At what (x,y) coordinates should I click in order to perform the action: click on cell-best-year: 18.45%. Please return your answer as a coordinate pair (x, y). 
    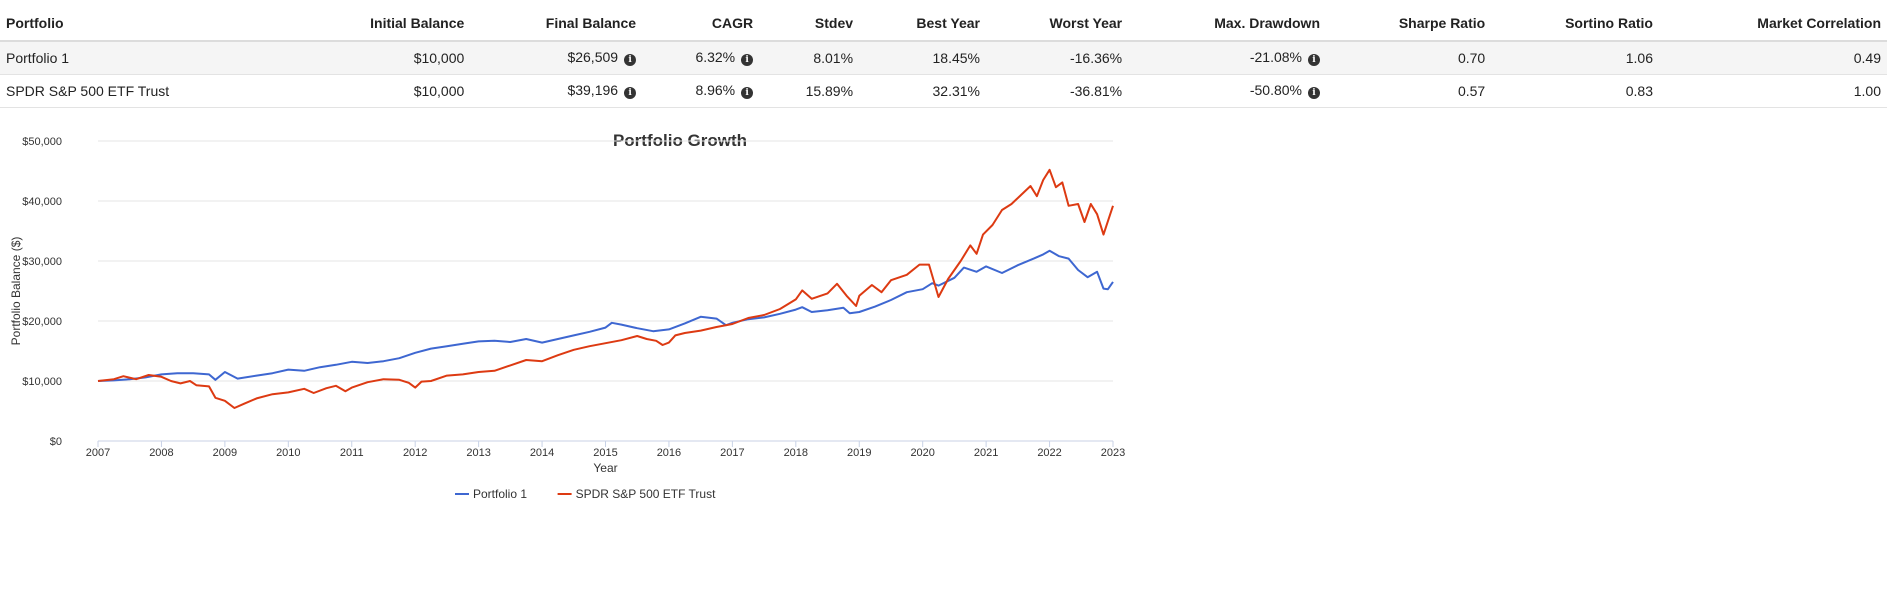
    Looking at the image, I should click on (922, 58).